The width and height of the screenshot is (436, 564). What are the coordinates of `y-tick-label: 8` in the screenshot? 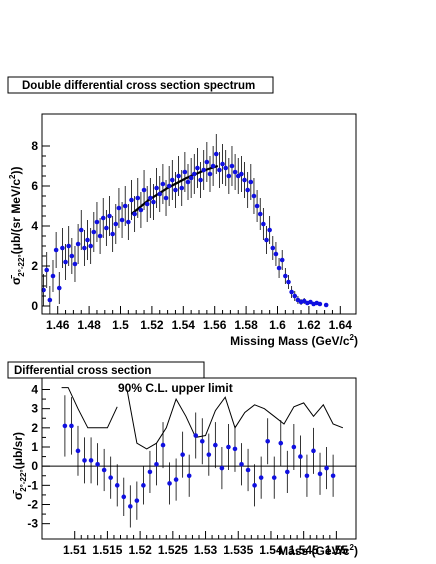 It's located at (34, 146).